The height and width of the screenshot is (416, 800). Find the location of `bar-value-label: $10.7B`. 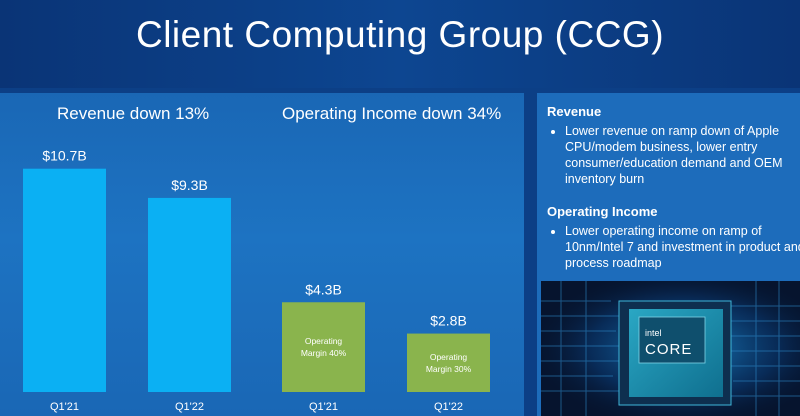

bar-value-label: $10.7B is located at coordinates (64, 156).